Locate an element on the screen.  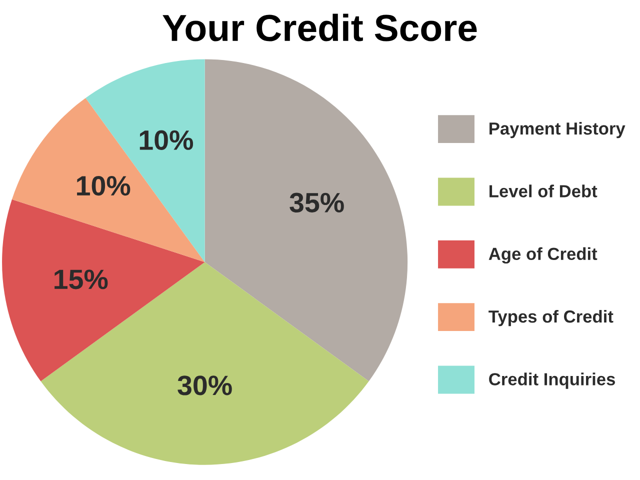
legend-label: Types of Credit is located at coordinates (551, 318).